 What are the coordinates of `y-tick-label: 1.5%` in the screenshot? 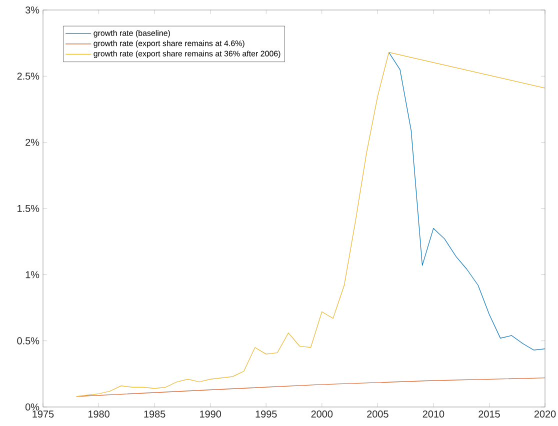 It's located at (29, 208).